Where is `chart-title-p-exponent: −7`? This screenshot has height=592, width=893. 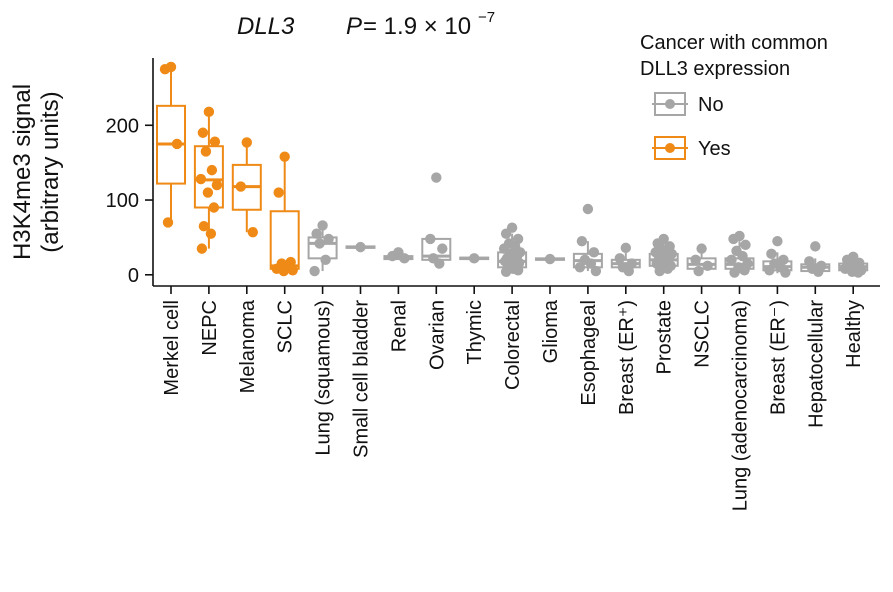 chart-title-p-exponent: −7 is located at coordinates (486, 17).